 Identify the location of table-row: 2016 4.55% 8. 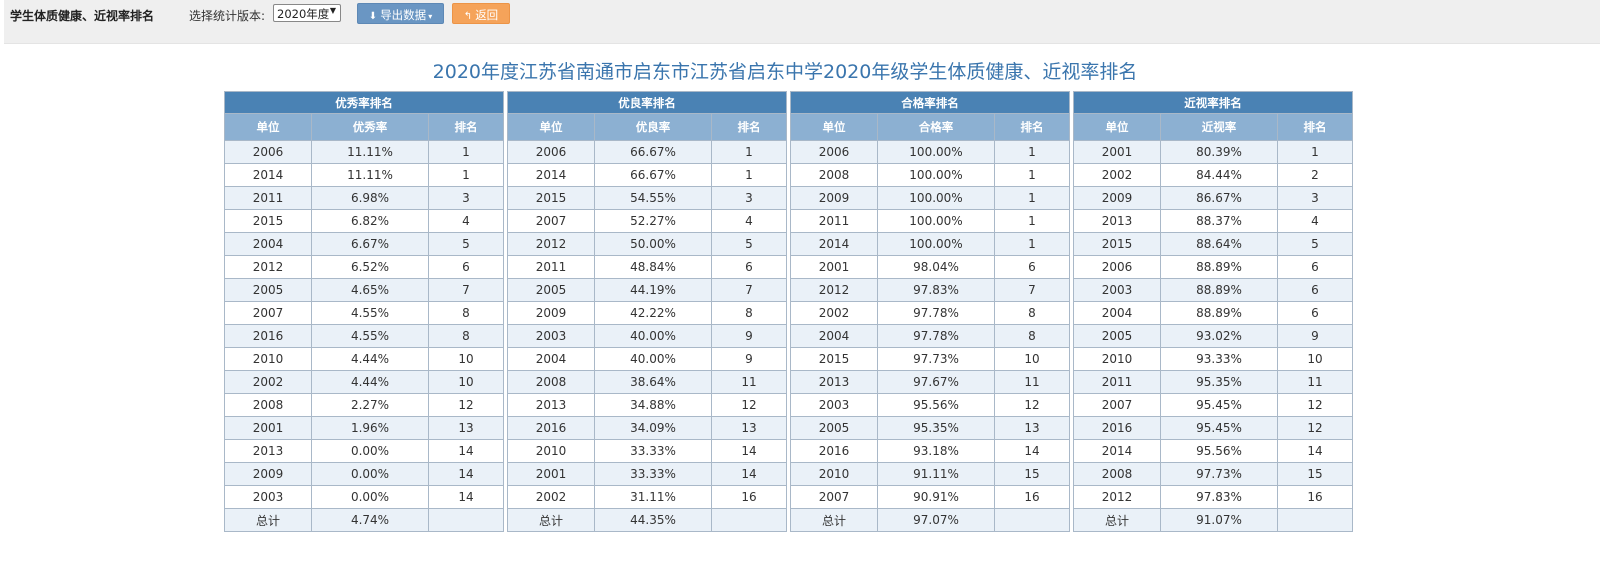
(364, 336).